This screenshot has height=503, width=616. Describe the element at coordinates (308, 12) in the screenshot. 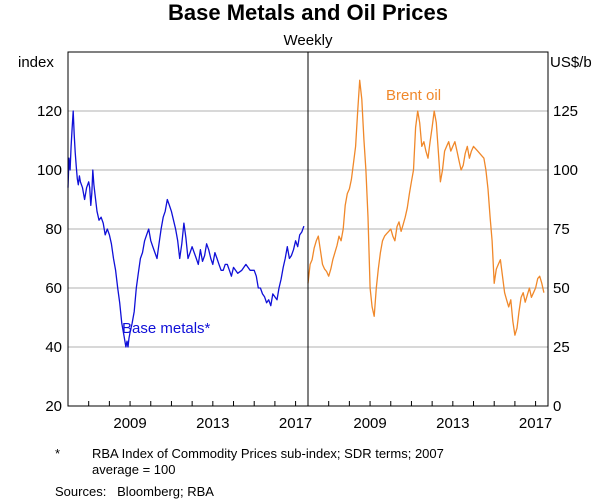

I see `chart-title: Base Metals and Oil Prices` at that location.